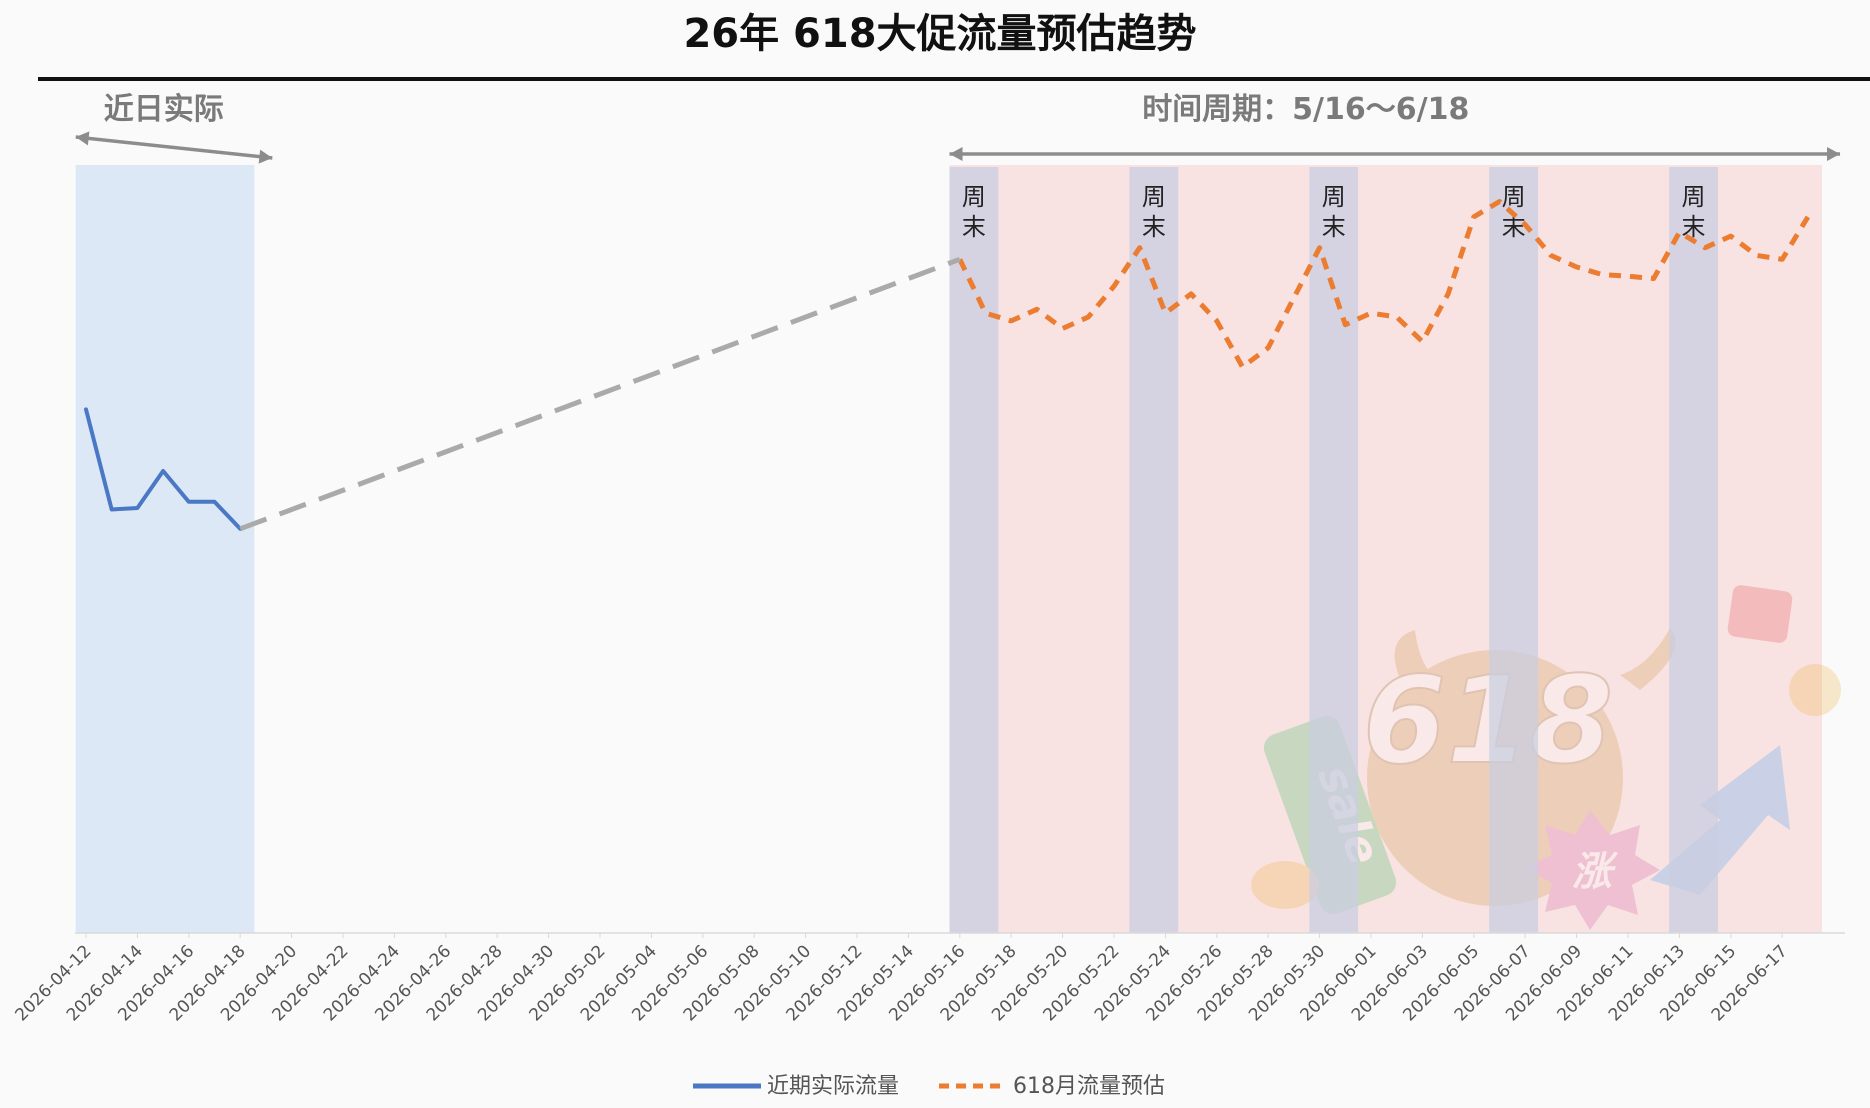  Describe the element at coordinates (1089, 1086) in the screenshot. I see `legend-label: 618月流量预估` at that location.